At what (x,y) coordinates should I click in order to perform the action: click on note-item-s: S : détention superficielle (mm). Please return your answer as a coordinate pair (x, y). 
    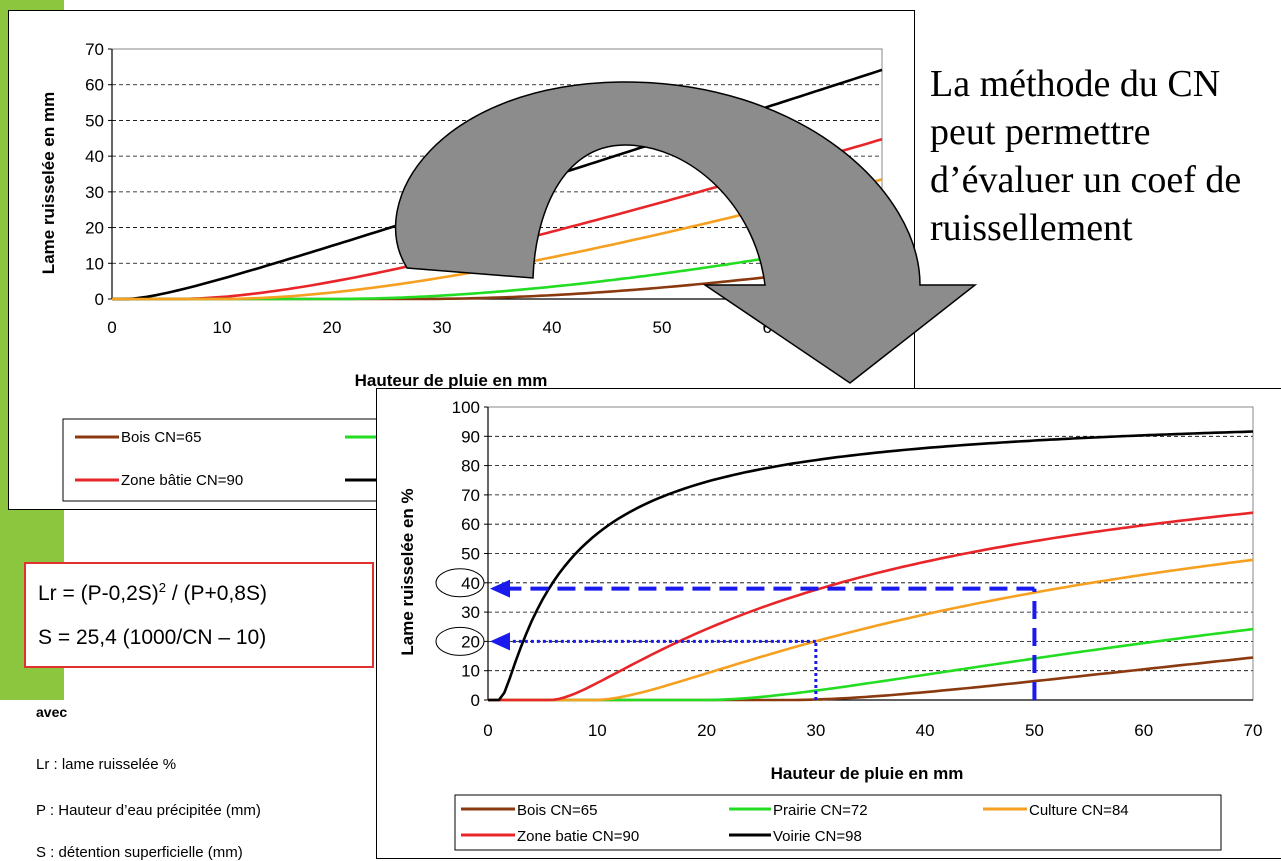
    Looking at the image, I should click on (139, 852).